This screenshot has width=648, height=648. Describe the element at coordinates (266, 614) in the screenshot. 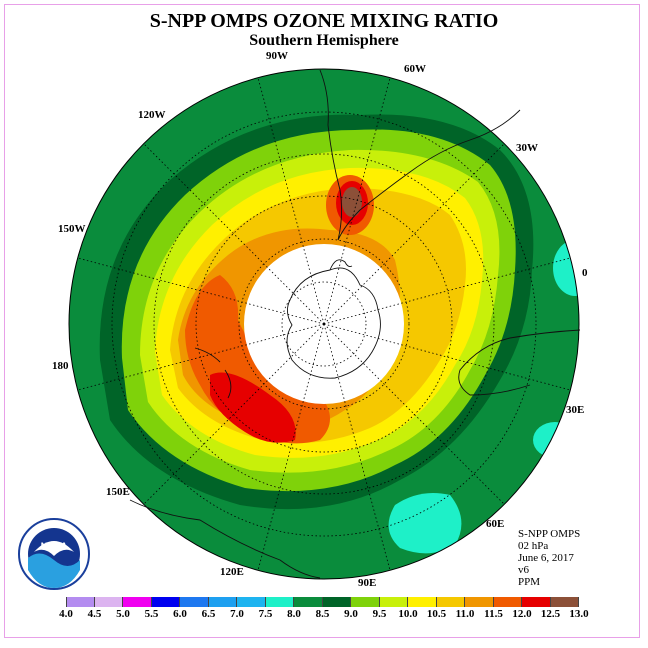

I see `scale-tick-label: 7.5` at that location.